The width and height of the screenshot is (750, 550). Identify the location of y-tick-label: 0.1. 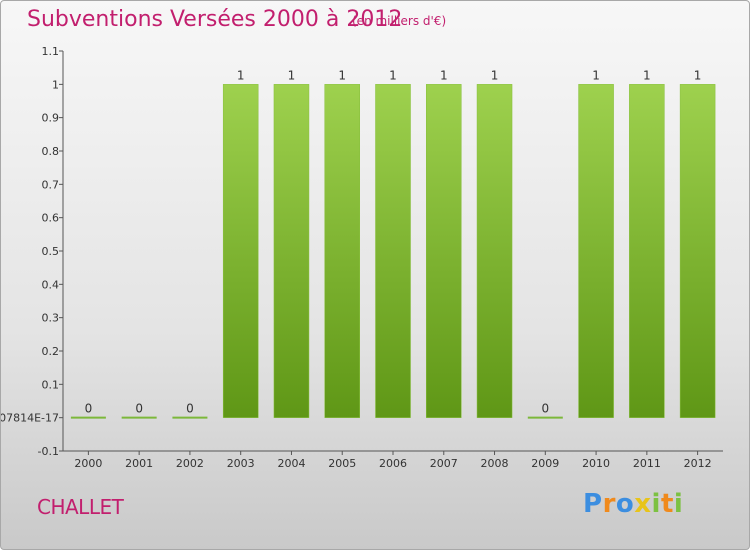
(51, 384).